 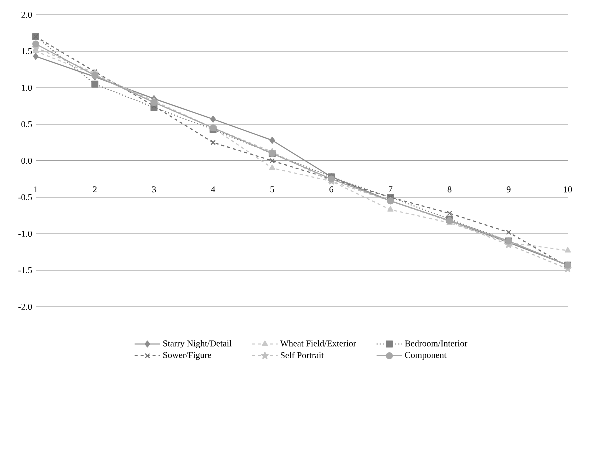 What do you see at coordinates (318, 343) in the screenshot?
I see `legend-label: Wheat Field/Exterior` at bounding box center [318, 343].